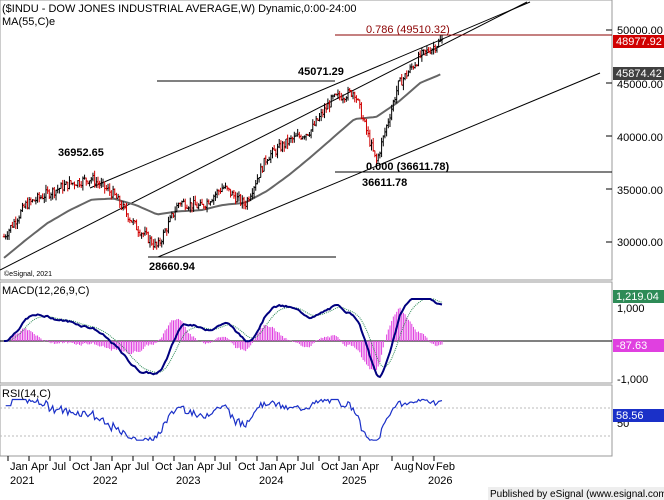 This screenshot has height=500, width=664. What do you see at coordinates (440, 481) in the screenshot?
I see `year-label-2026: 2026` at bounding box center [440, 481].